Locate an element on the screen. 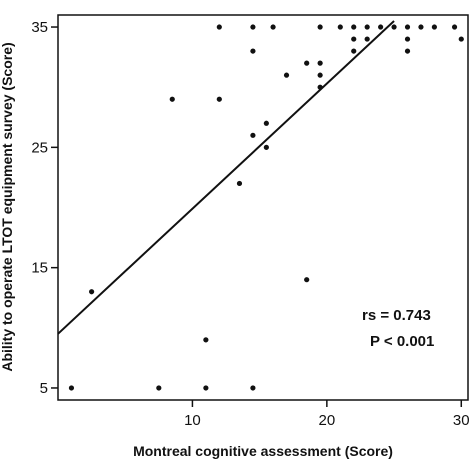 Image resolution: width=474 pixels, height=474 pixels. x-tick-label: 20 is located at coordinates (327, 420).